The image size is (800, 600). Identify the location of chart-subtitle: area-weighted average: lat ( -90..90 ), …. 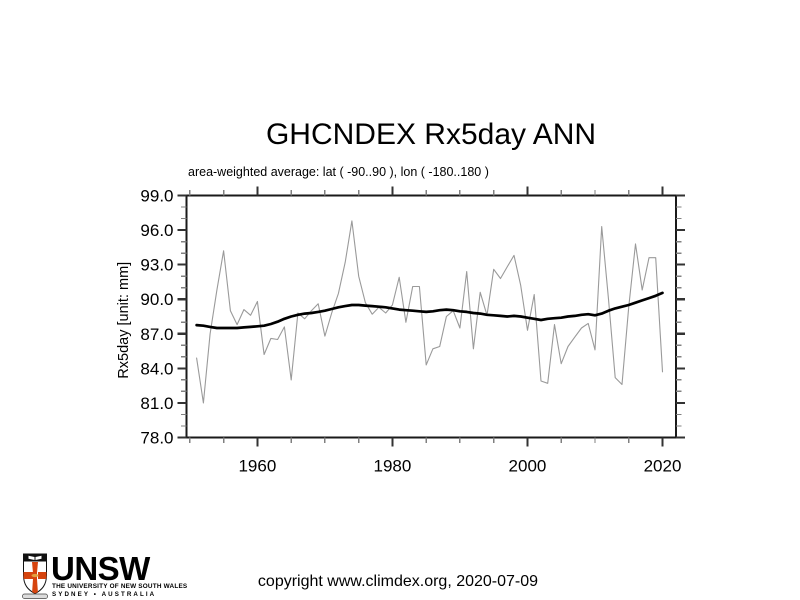
(338, 172).